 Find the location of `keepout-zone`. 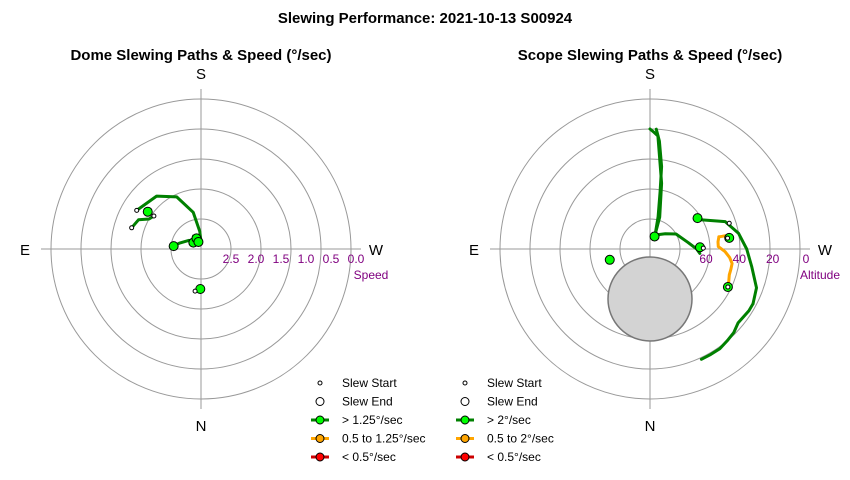

keepout-zone is located at coordinates (650, 299).